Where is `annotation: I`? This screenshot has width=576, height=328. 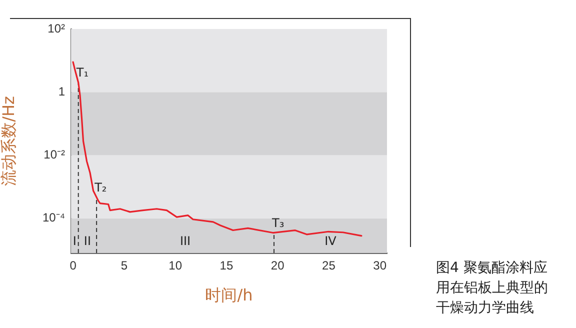 annotation: I is located at coordinates (74, 241).